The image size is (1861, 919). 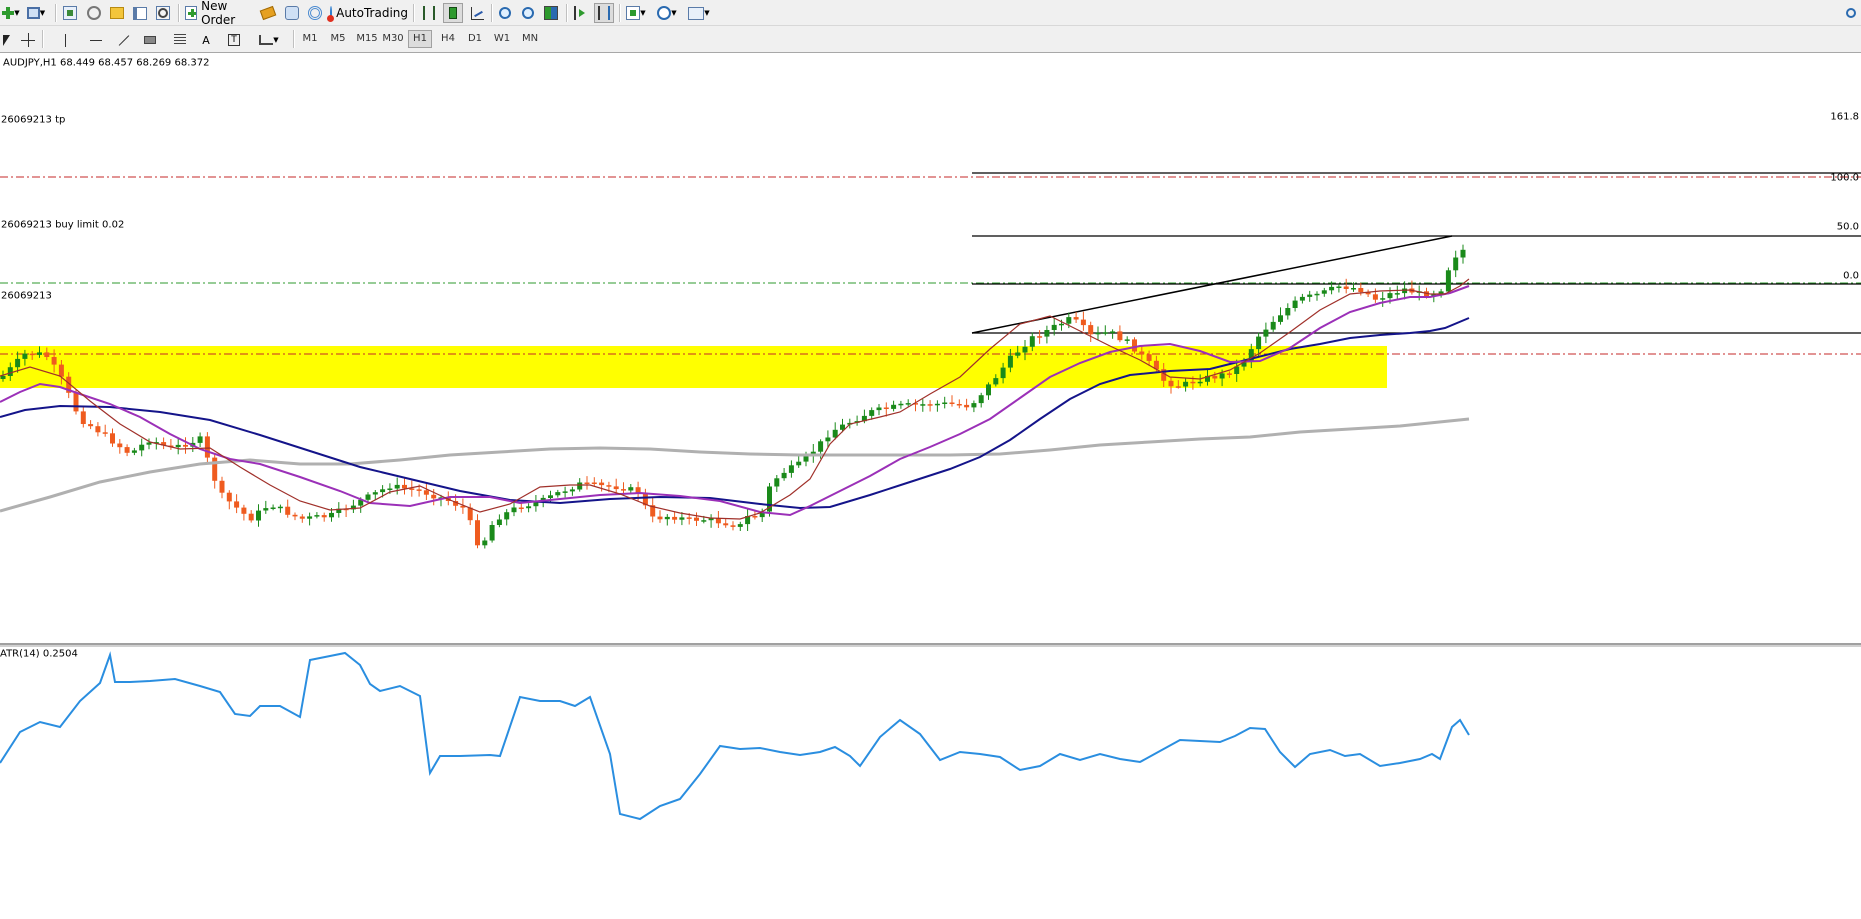 What do you see at coordinates (140, 13) in the screenshot?
I see `terminal-icon` at bounding box center [140, 13].